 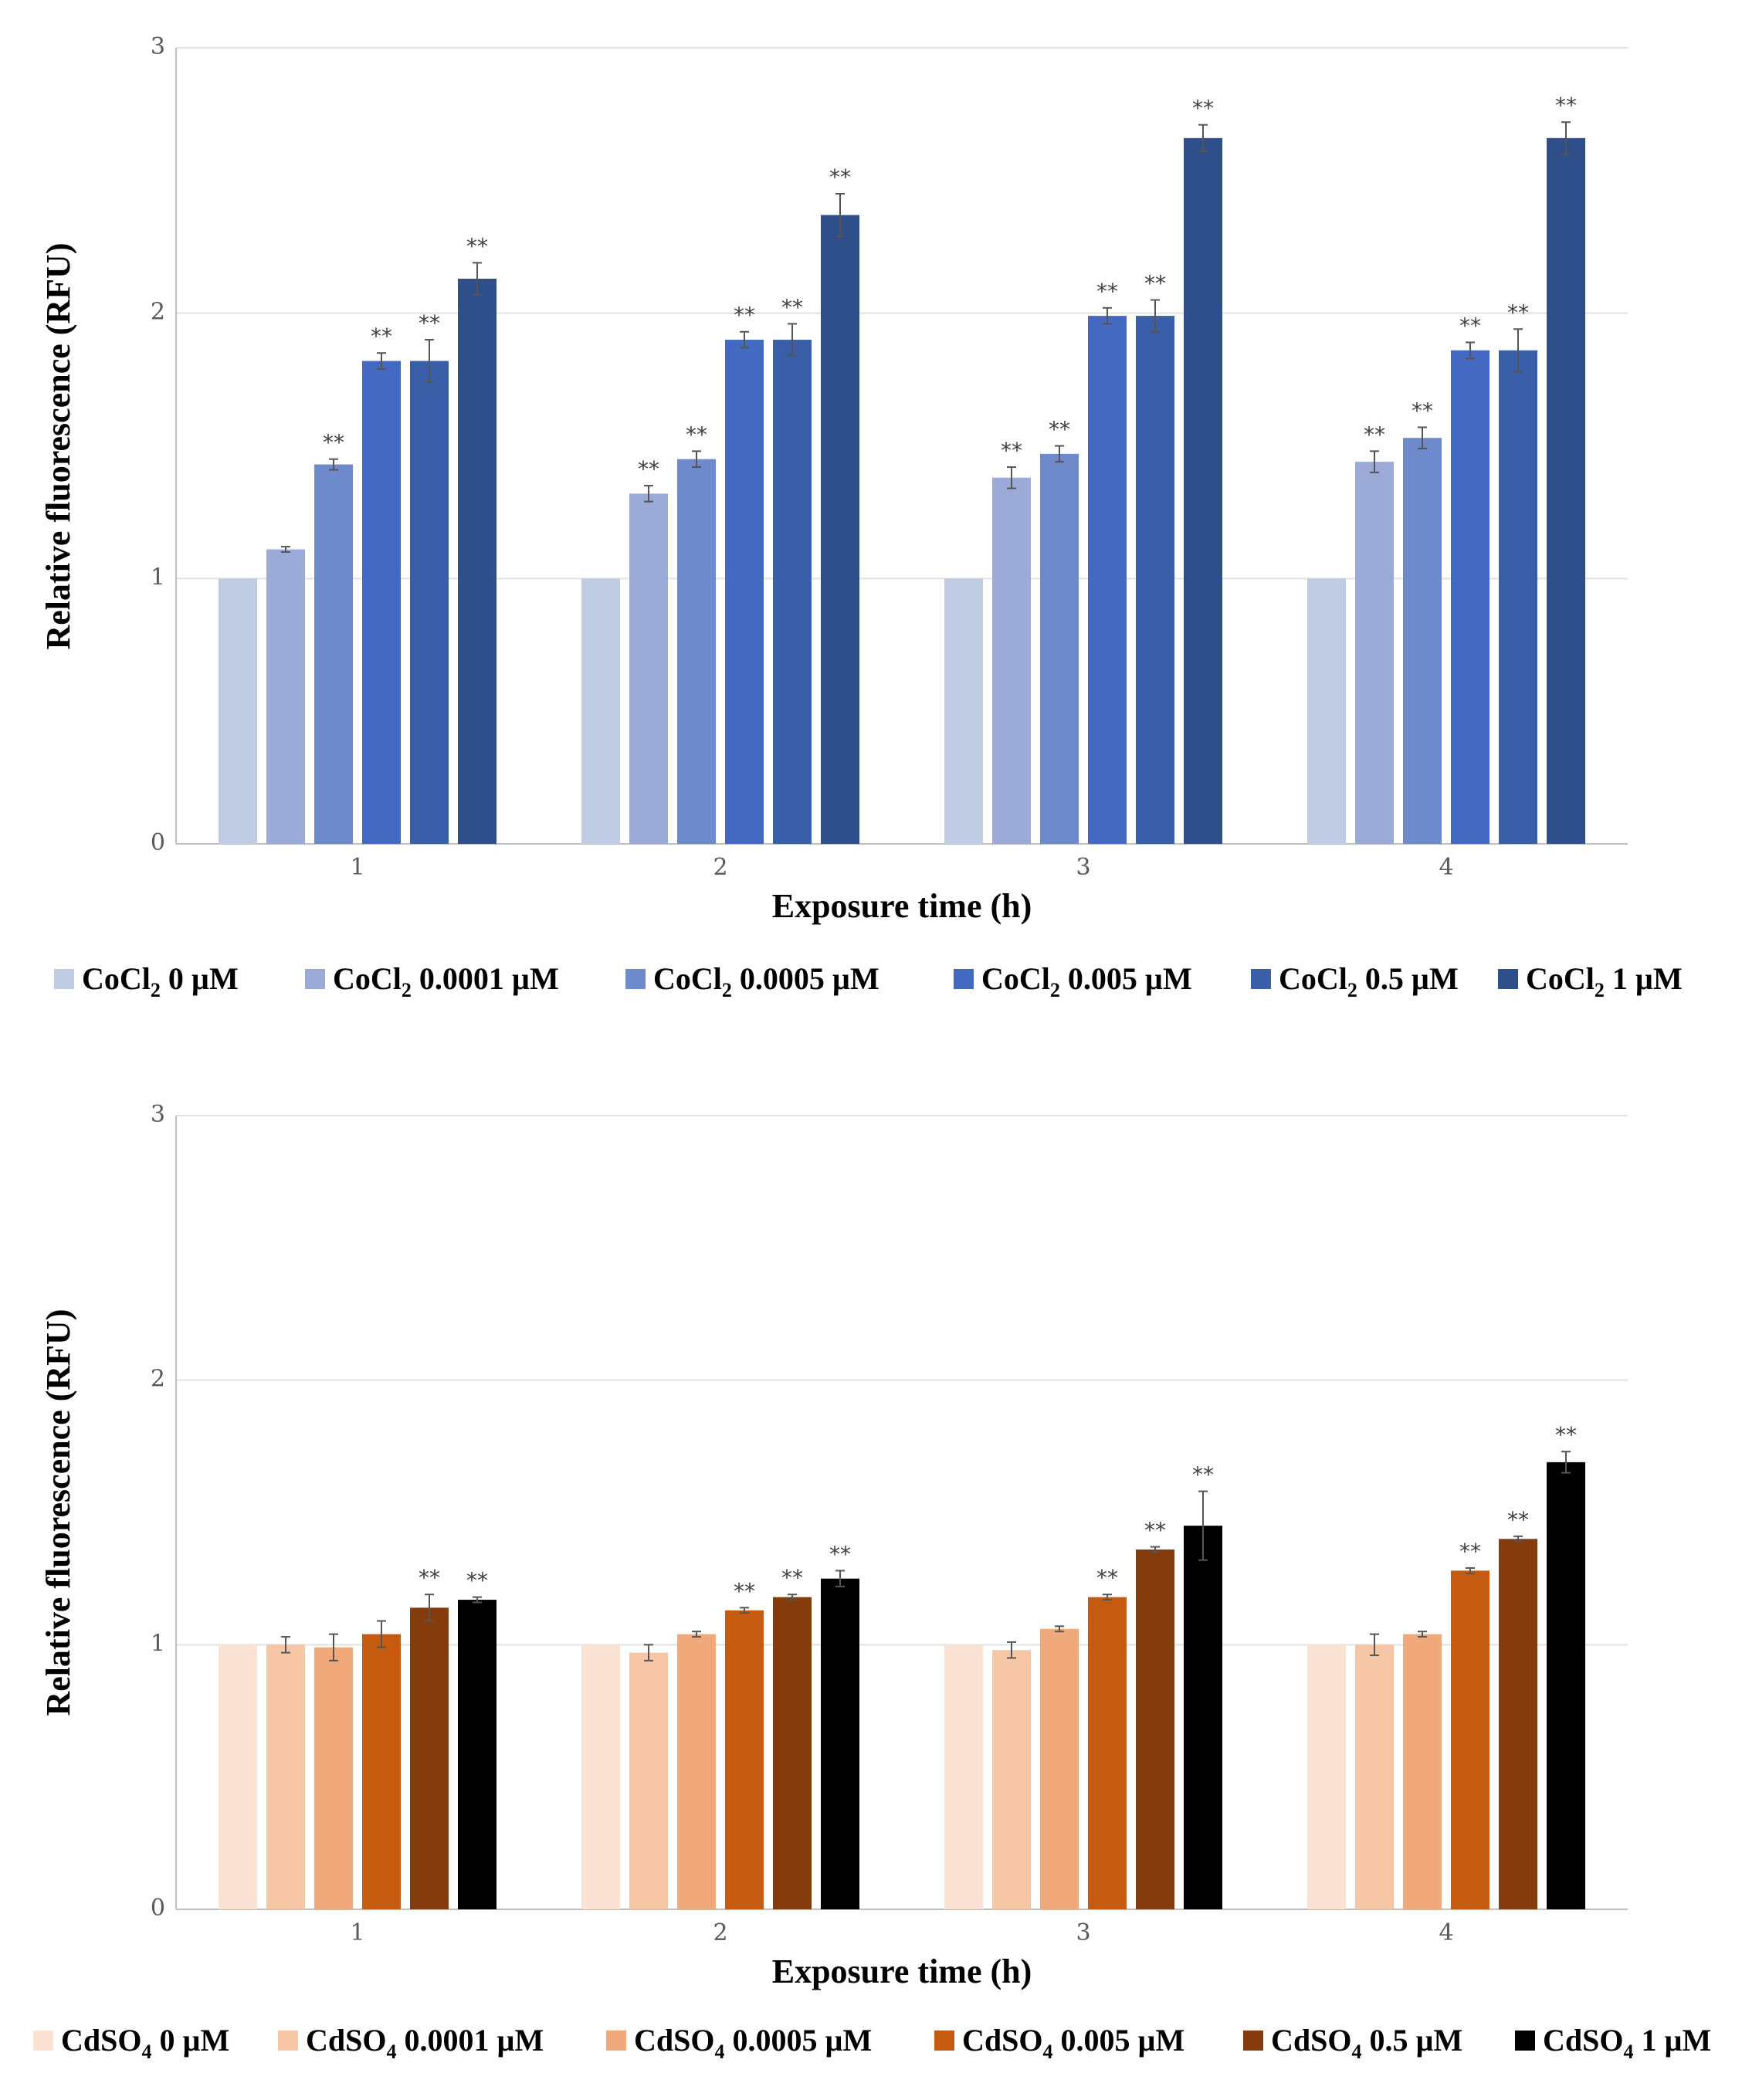 I want to click on cocl2-y-tick-label: 2, so click(x=158, y=312).